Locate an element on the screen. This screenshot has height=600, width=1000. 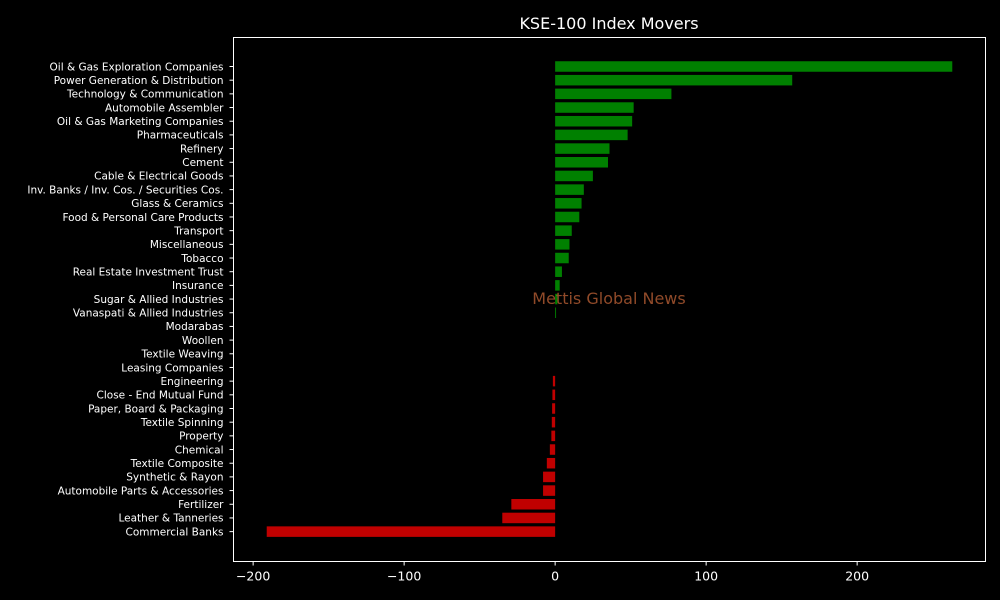
x-tick-label: 200 is located at coordinates (857, 576).